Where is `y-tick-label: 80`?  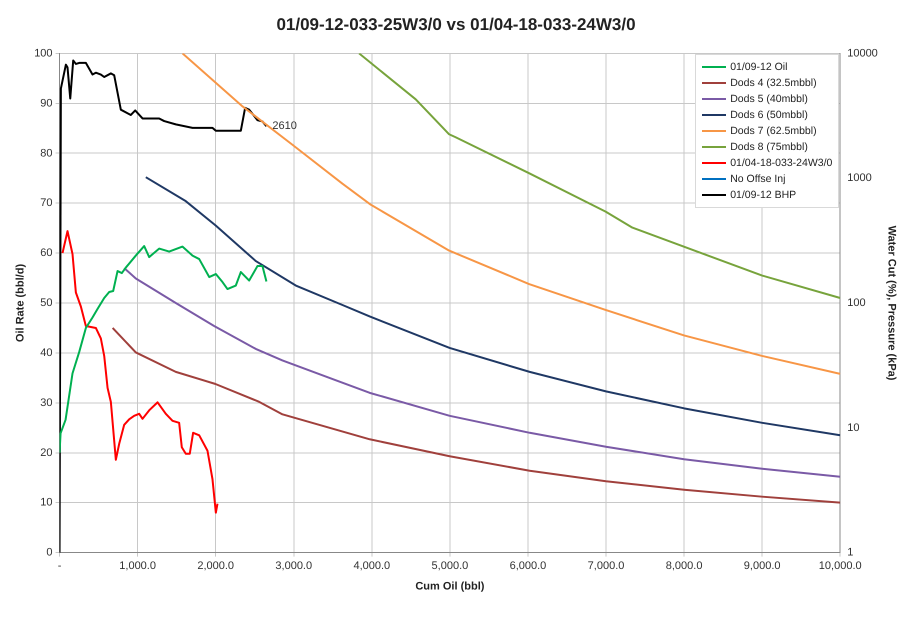 y-tick-label: 80 is located at coordinates (46, 153).